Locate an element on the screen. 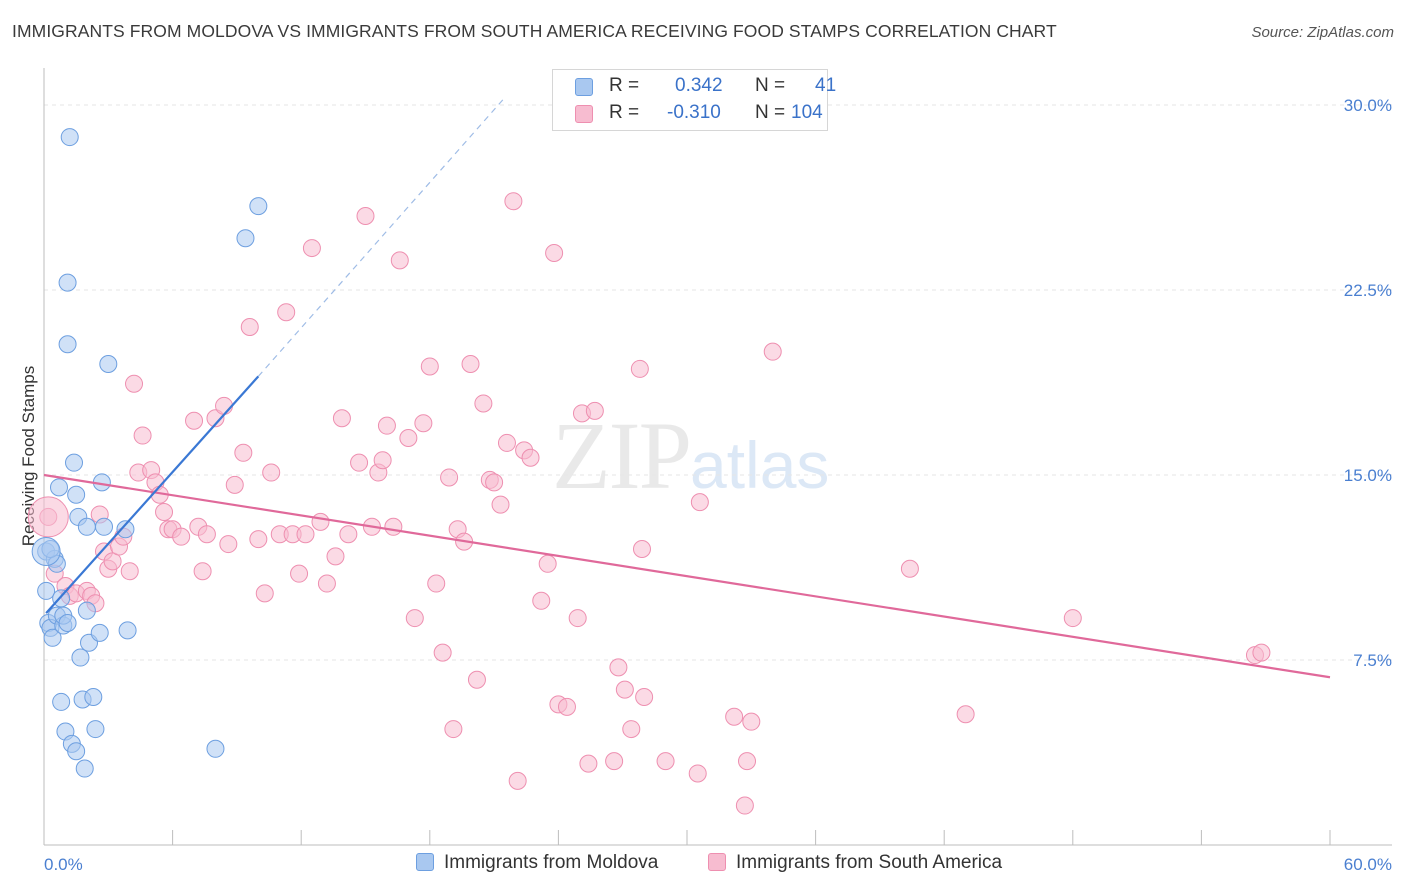 The width and height of the screenshot is (1406, 892). correlation-legend: R = 0.342 N = 41 R = -0.310 N = 104 is located at coordinates (694, 100).